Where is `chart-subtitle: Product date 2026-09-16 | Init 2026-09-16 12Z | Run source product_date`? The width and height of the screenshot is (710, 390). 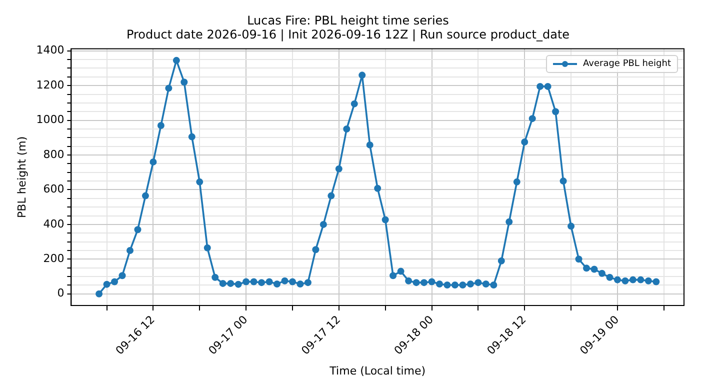
chart-subtitle: Product date 2026-09-16 | Init 2026-09-16 12Z | Run source product_date is located at coordinates (348, 35).